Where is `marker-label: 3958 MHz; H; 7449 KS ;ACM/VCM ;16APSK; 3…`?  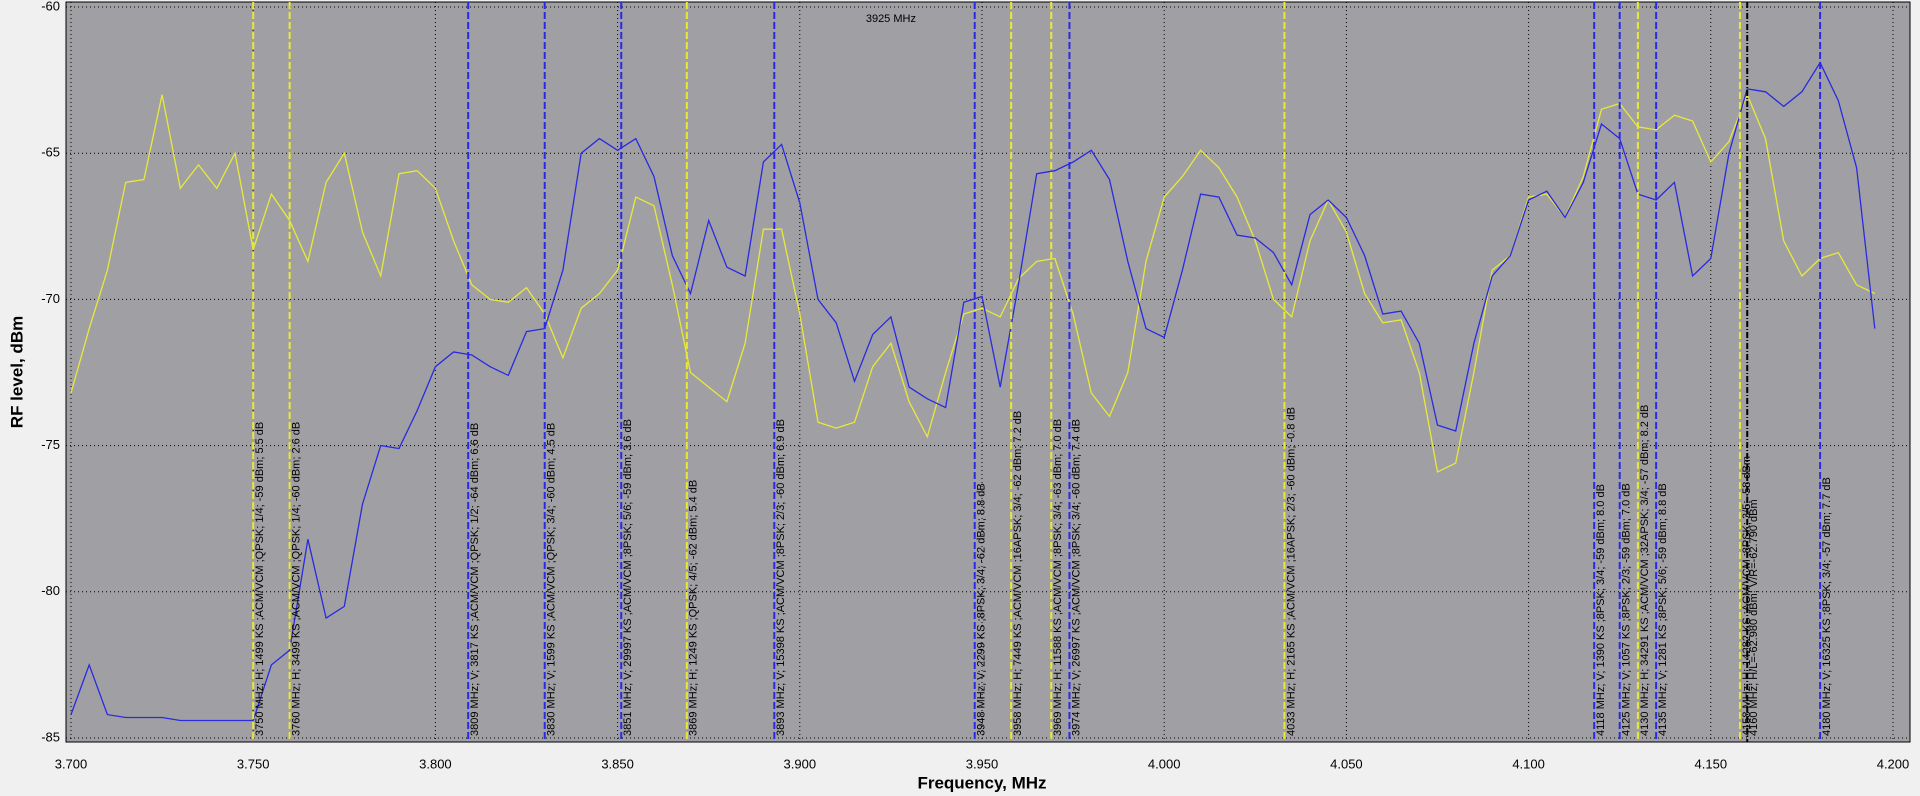 marker-label: 3958 MHz; H; 7449 KS ;ACM/VCM ;16APSK; 3… is located at coordinates (1018, 573).